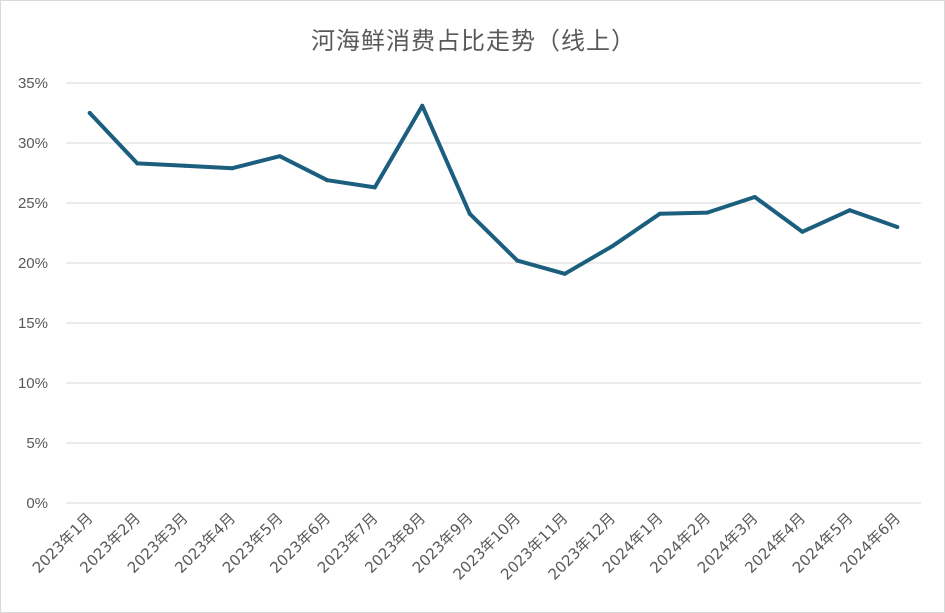  I want to click on y-tick-label: 15%, so click(33, 323).